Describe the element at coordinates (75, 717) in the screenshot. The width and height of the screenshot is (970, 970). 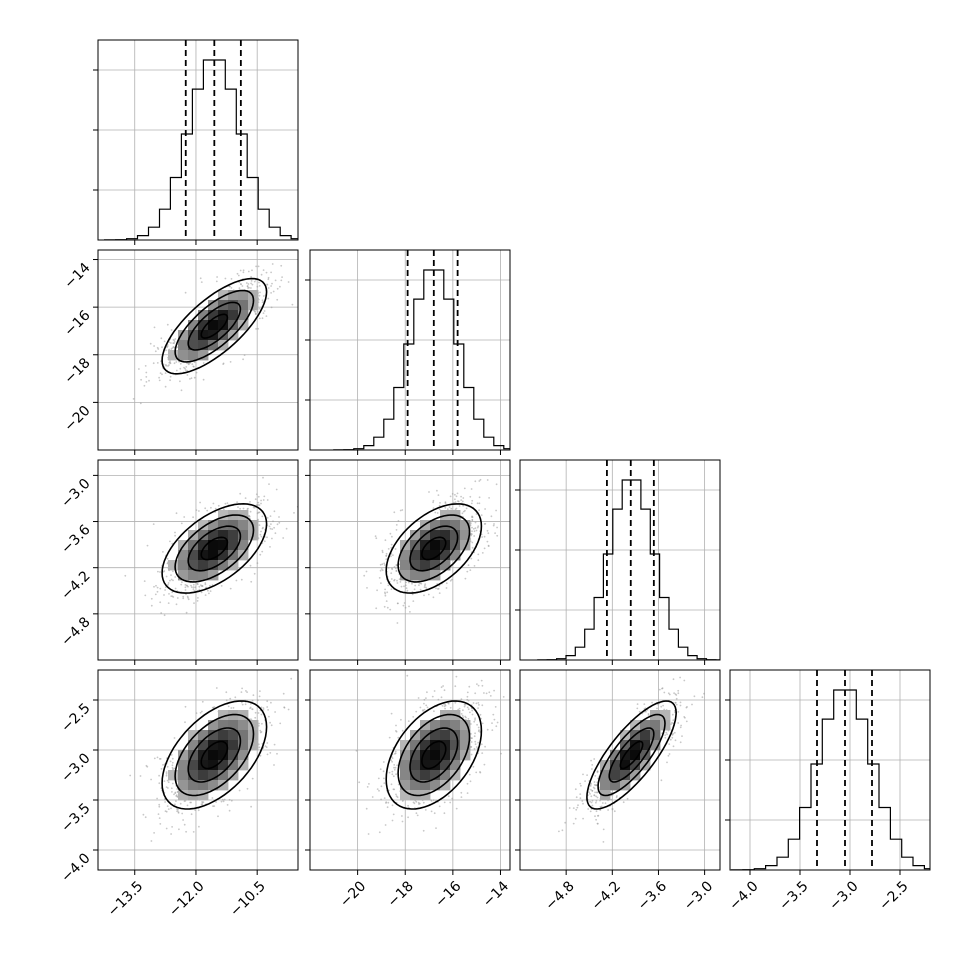
I see `y-tick-label: −2.5` at that location.